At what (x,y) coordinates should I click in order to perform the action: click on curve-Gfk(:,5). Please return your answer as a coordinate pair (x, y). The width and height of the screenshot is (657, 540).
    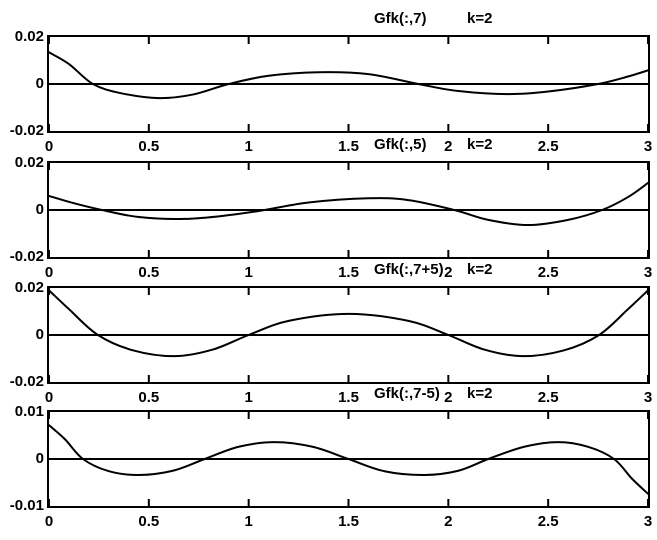
    Looking at the image, I should click on (348, 204).